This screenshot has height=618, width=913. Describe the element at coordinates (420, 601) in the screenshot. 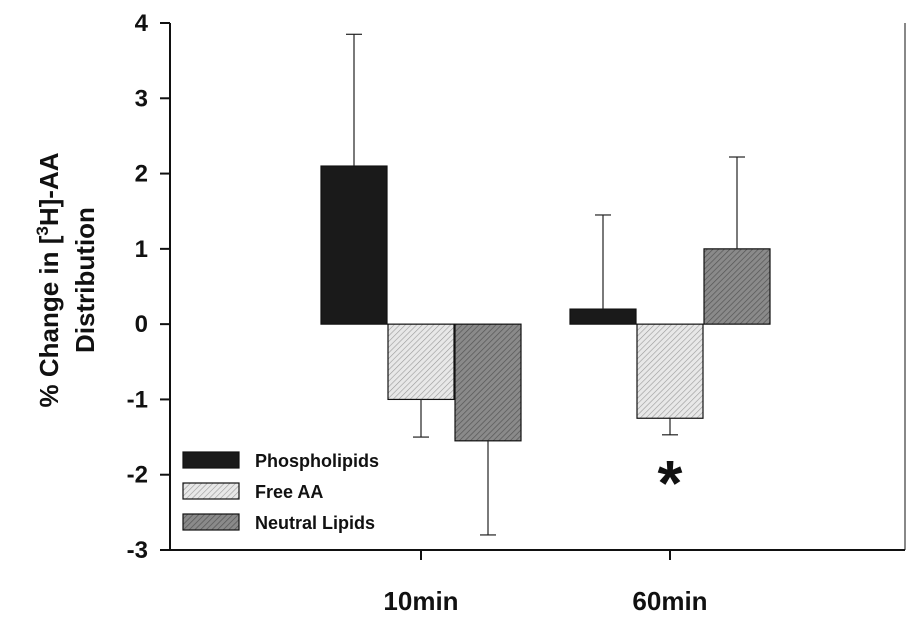

I see `x-tick-label: 10min` at that location.